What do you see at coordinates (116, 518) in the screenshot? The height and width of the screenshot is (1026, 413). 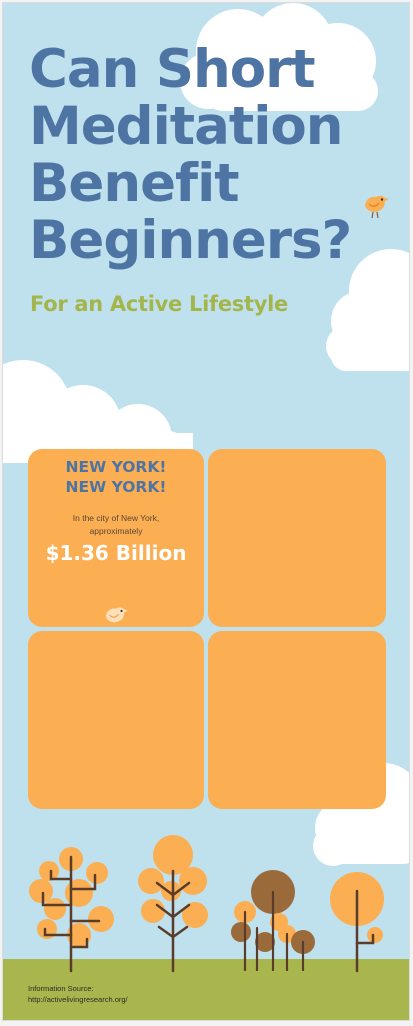 I see `panel-text-line: In the city of New York,` at bounding box center [116, 518].